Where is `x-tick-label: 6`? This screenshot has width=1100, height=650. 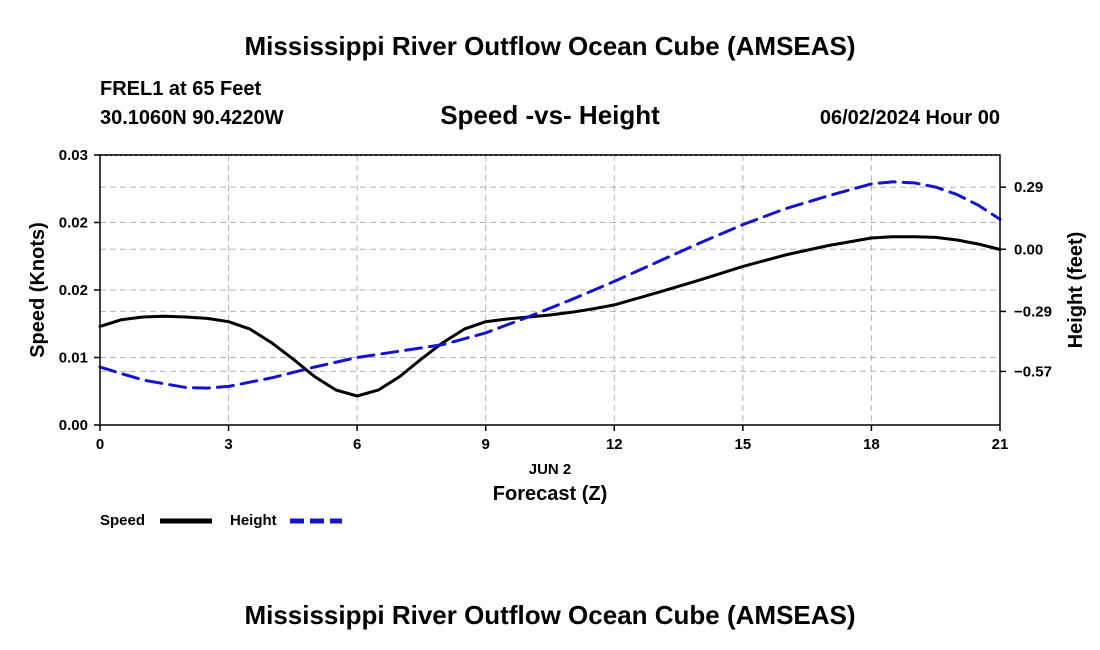 x-tick-label: 6 is located at coordinates (357, 444).